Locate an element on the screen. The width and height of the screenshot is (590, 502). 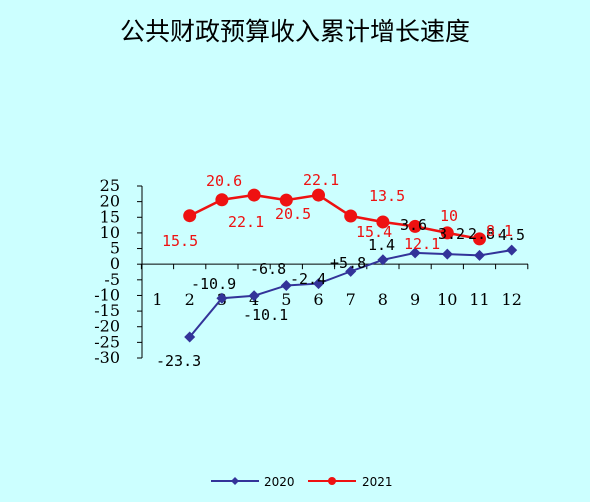
y-tick-label: 20 is located at coordinates (110, 201).